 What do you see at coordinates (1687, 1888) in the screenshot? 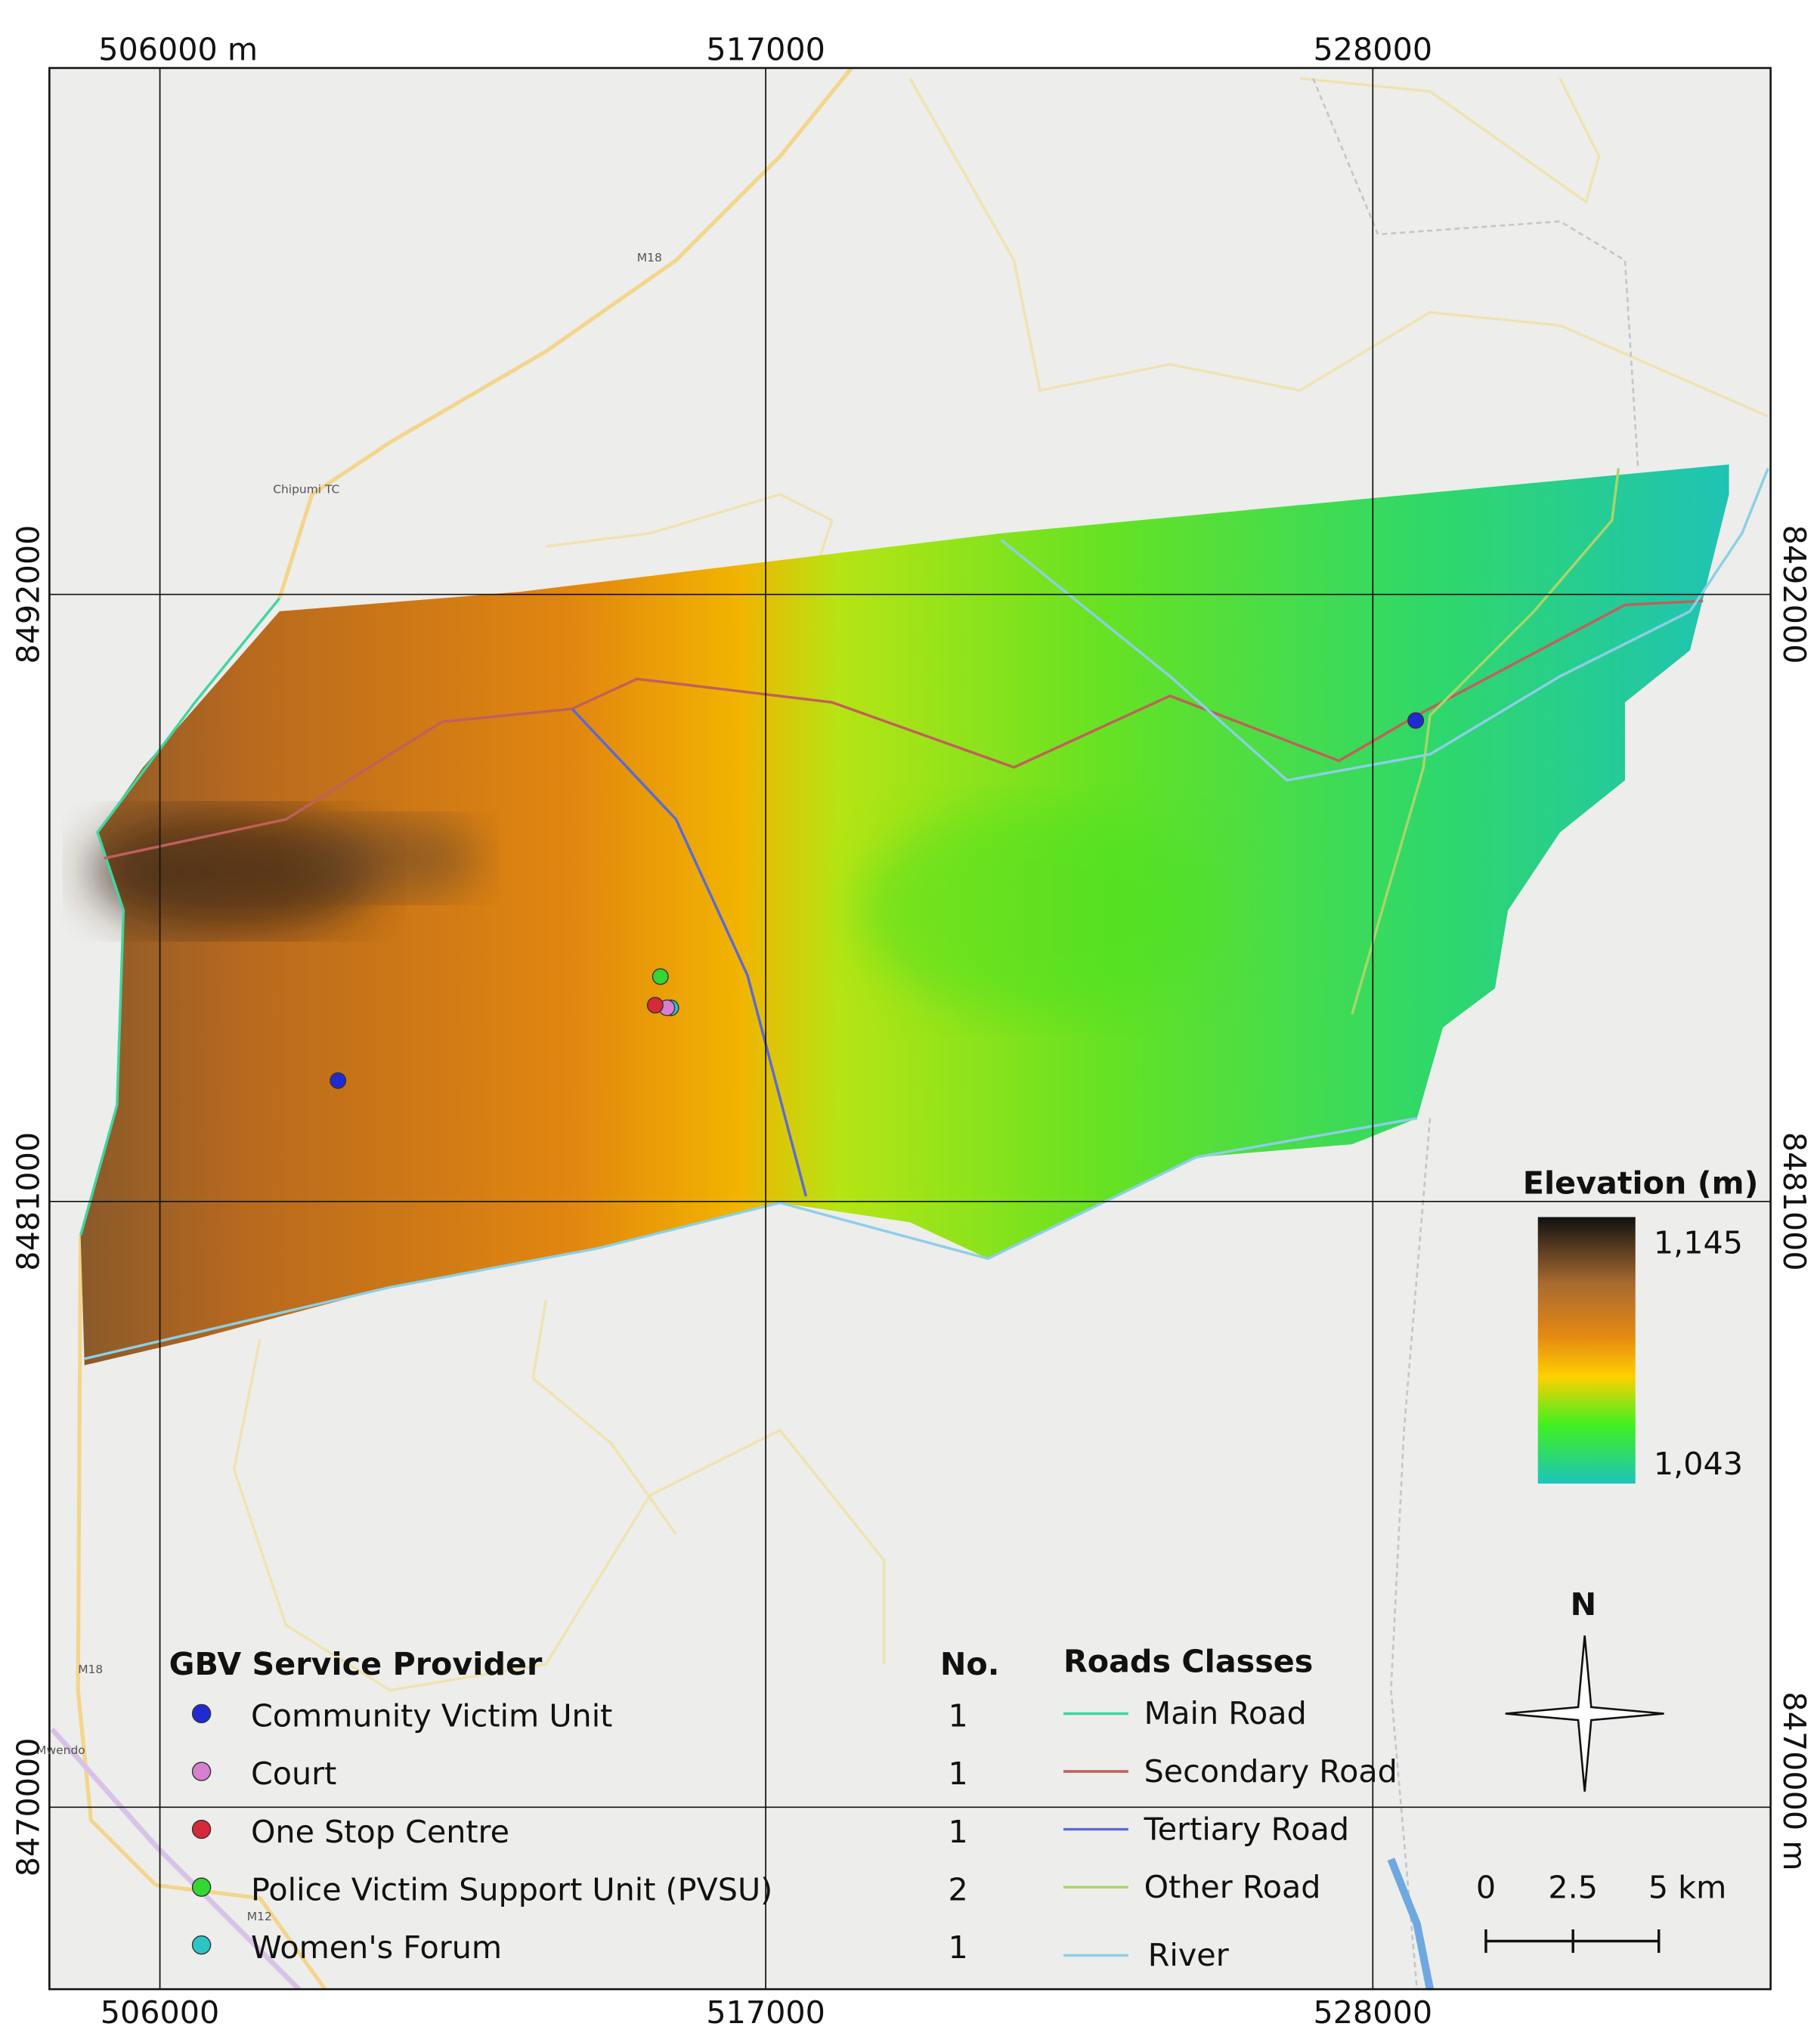
I see `scale-label: 5 km` at bounding box center [1687, 1888].